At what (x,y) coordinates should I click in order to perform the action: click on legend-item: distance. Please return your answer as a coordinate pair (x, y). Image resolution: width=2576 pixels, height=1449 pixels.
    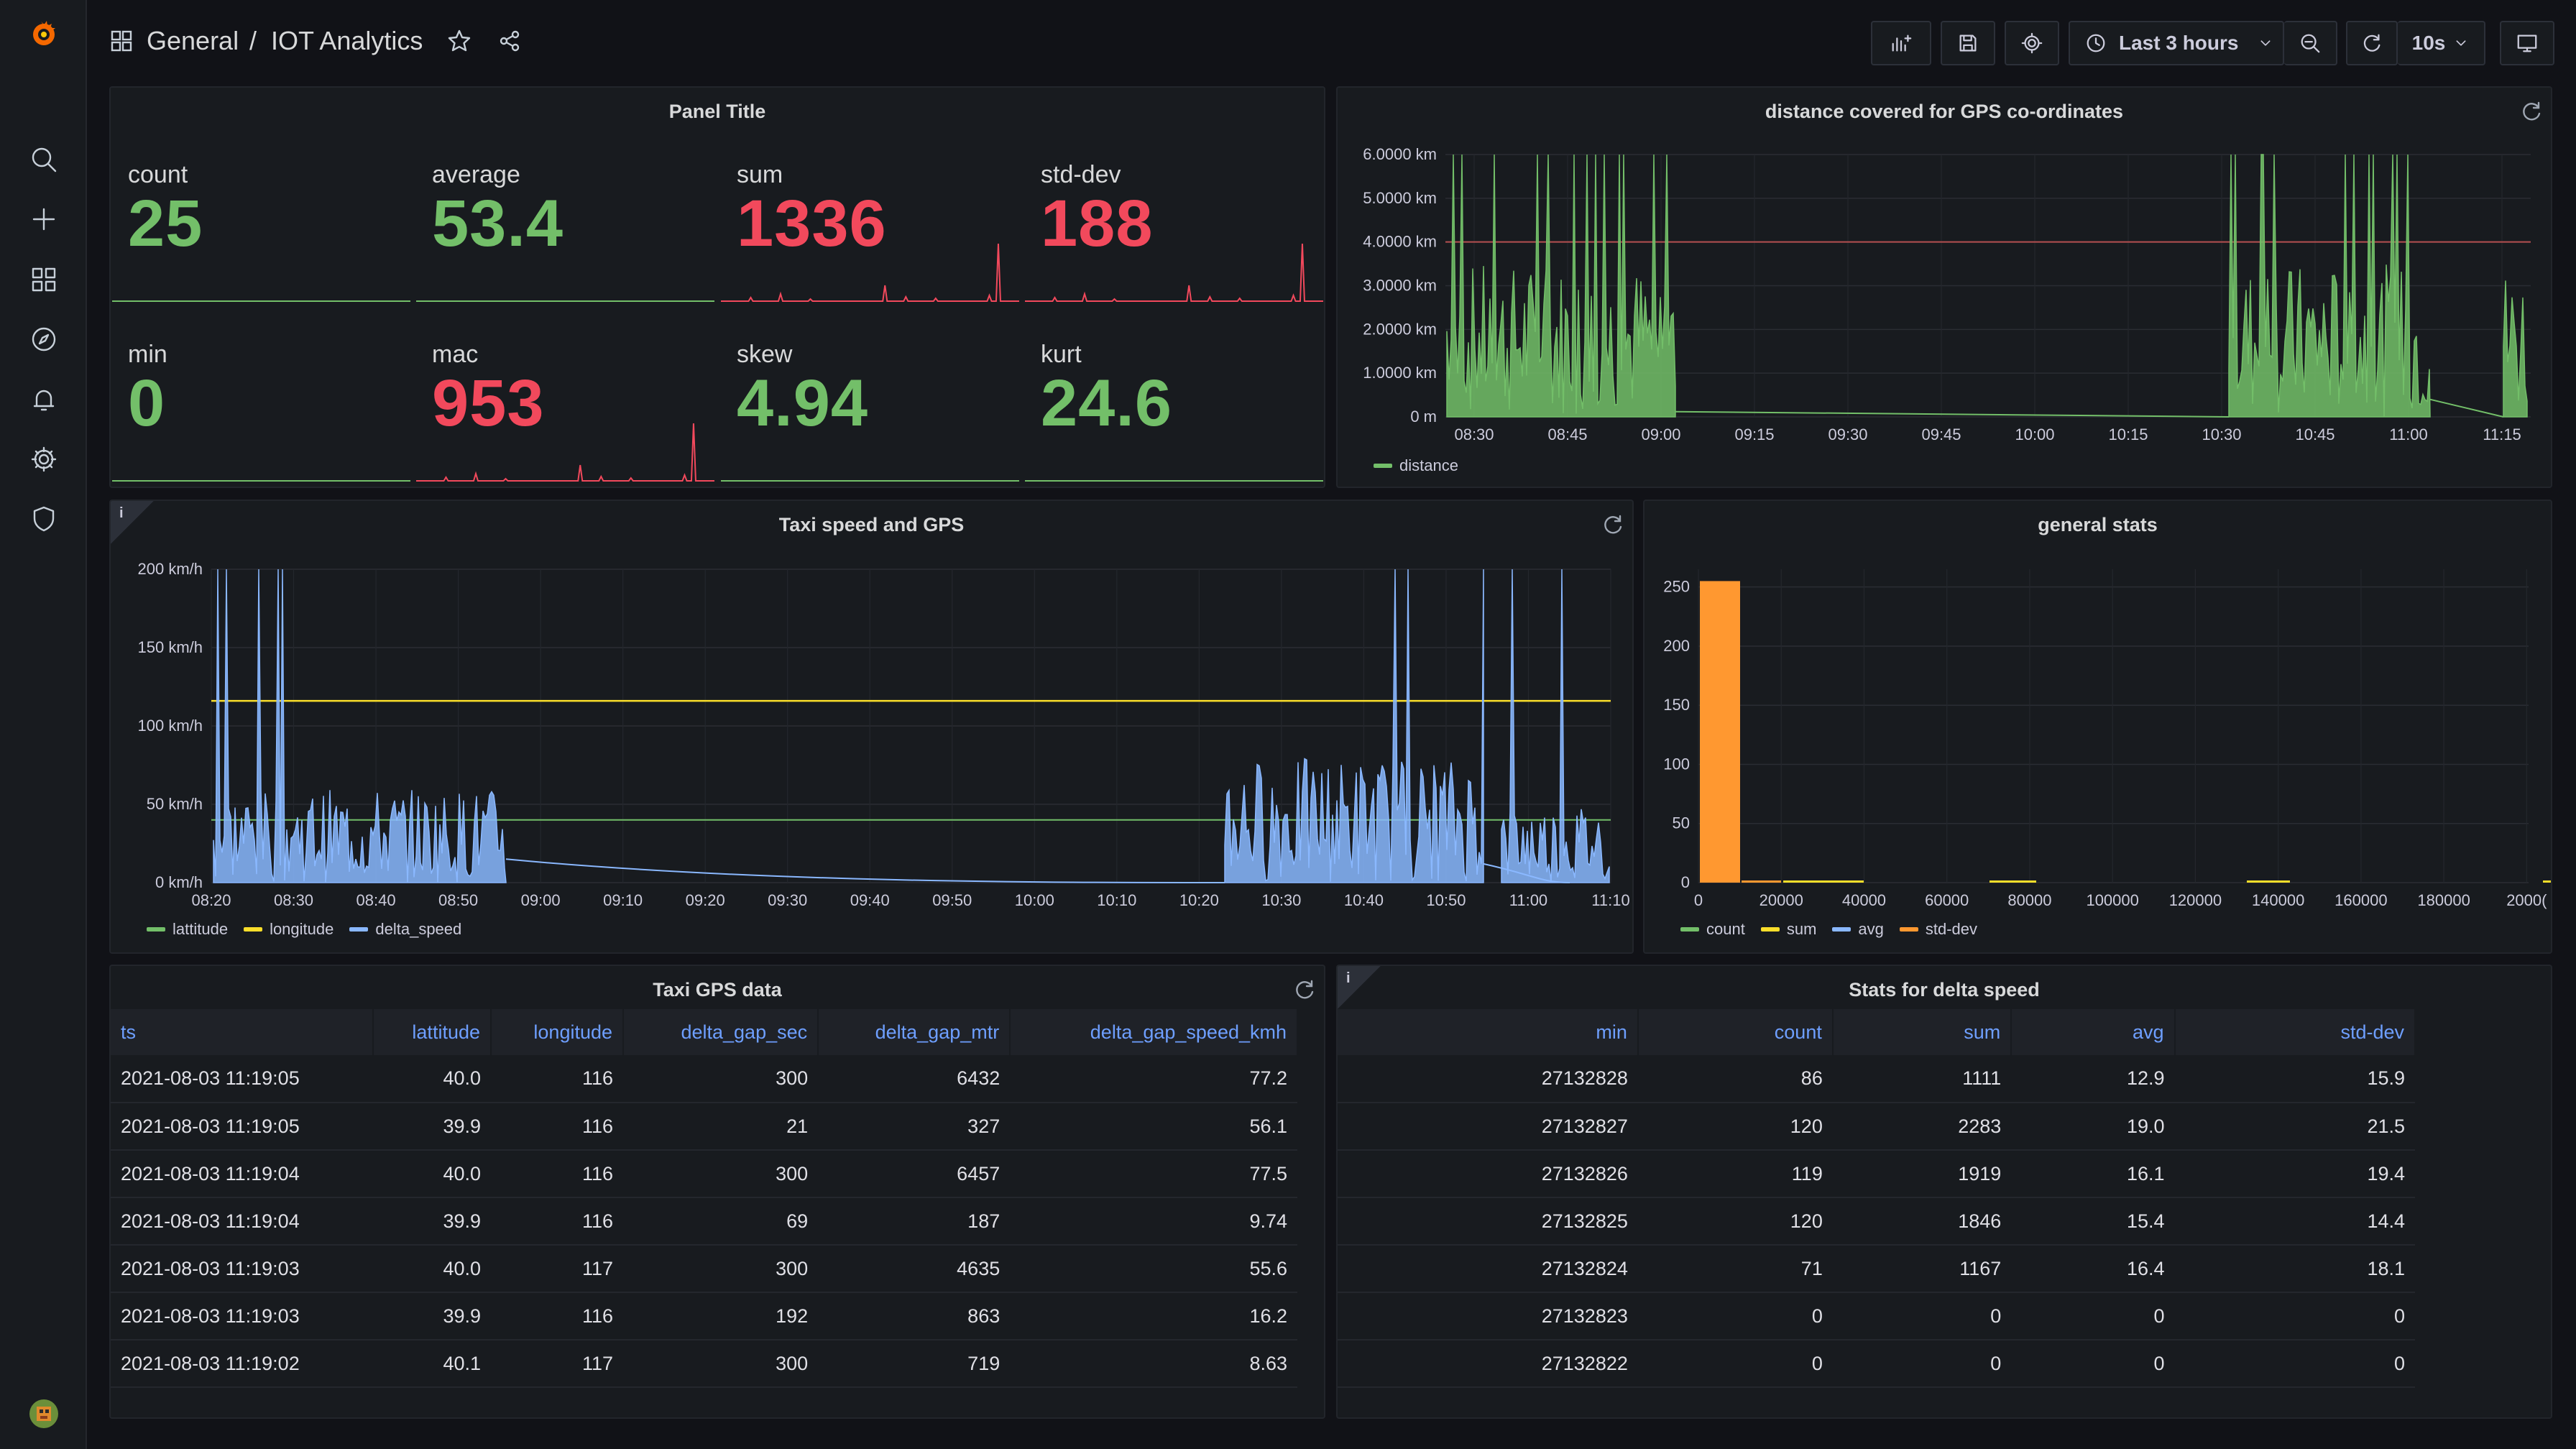
    Looking at the image, I should click on (1416, 465).